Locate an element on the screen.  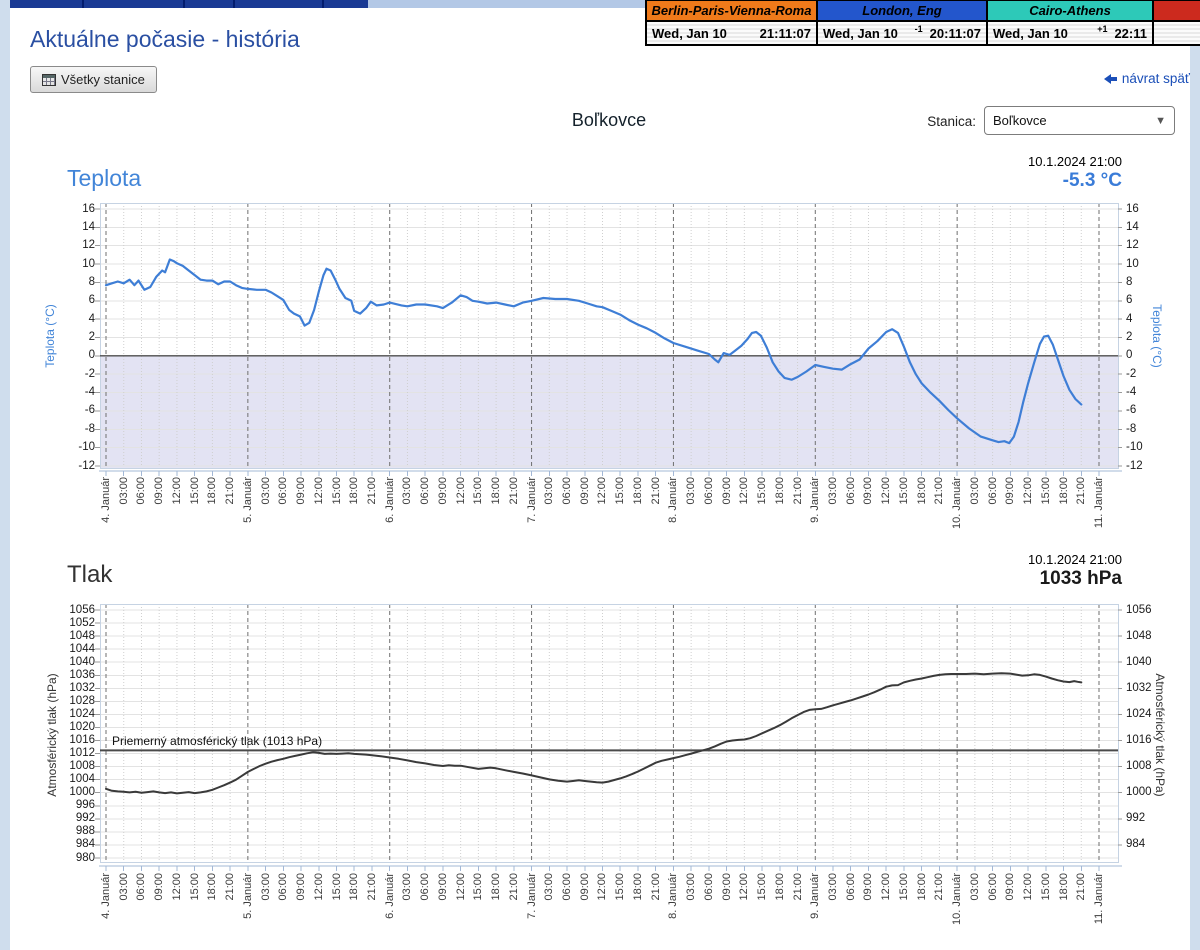
top-nav-strip is located at coordinates (189, 4).